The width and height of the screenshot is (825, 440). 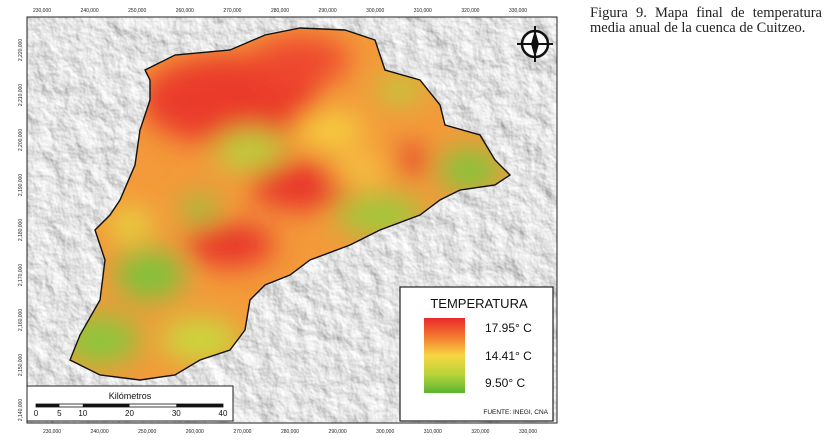 I want to click on grid-label: 2,150,000, so click(x=21, y=365).